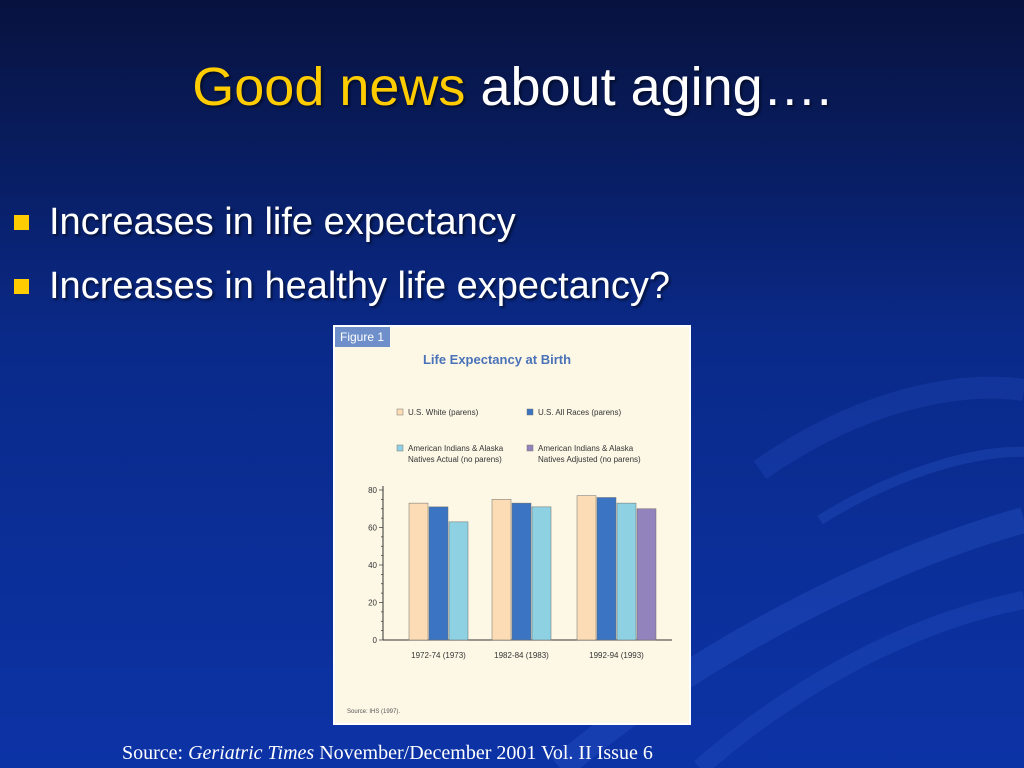  I want to click on source-journal: Geriatric Times, so click(251, 753).